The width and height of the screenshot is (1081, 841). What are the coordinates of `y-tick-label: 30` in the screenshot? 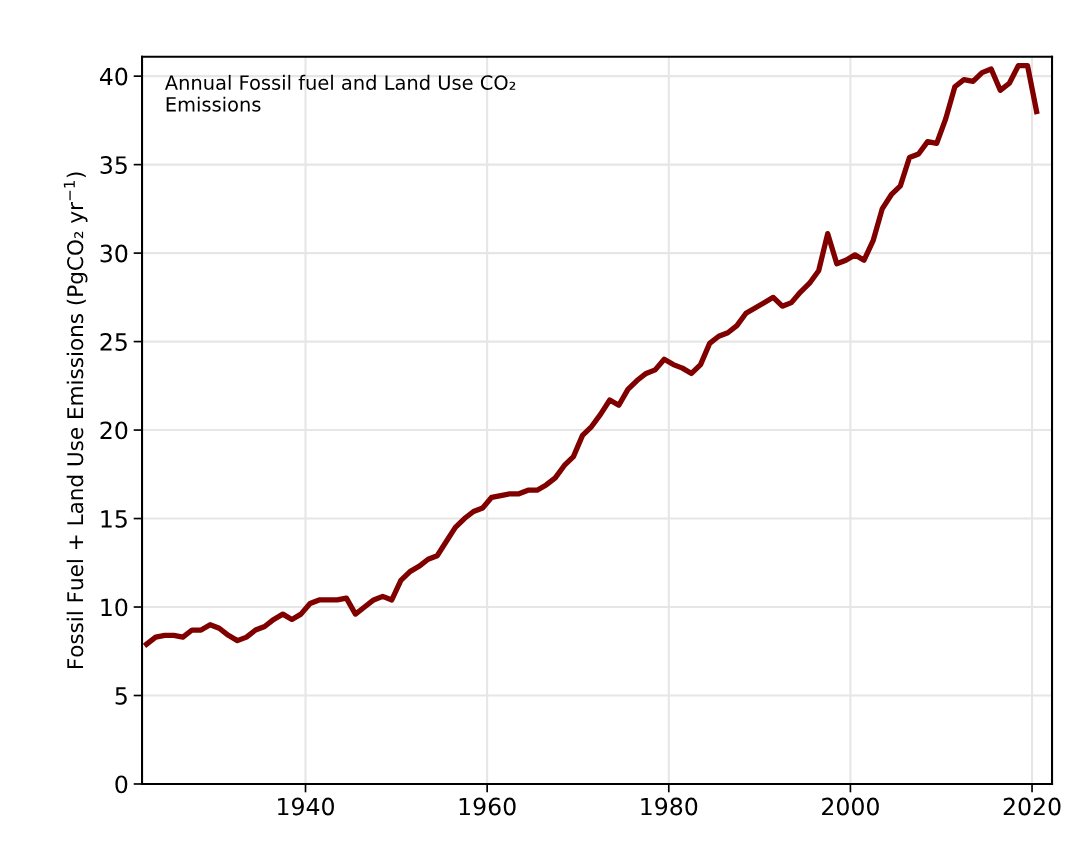 It's located at (114, 253).